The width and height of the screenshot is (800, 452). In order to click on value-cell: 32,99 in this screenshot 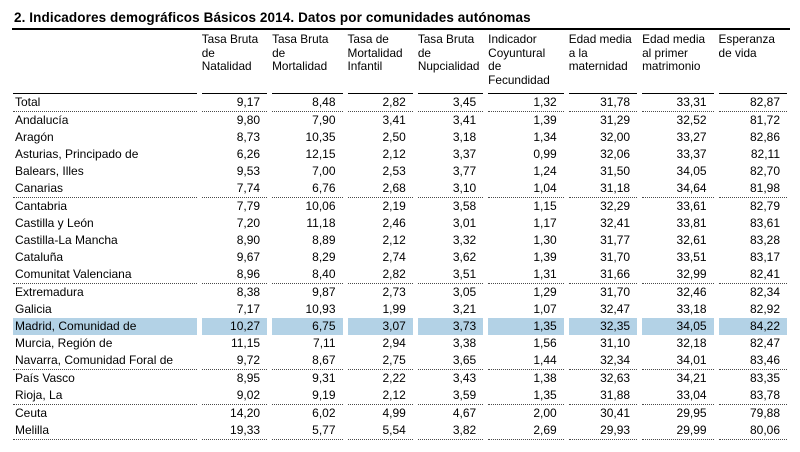, I will do `click(678, 275)`.